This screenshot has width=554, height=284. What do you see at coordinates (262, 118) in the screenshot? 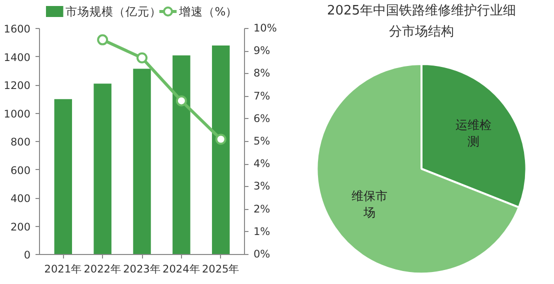
I see `y2-tick-label: 6%` at bounding box center [262, 118].